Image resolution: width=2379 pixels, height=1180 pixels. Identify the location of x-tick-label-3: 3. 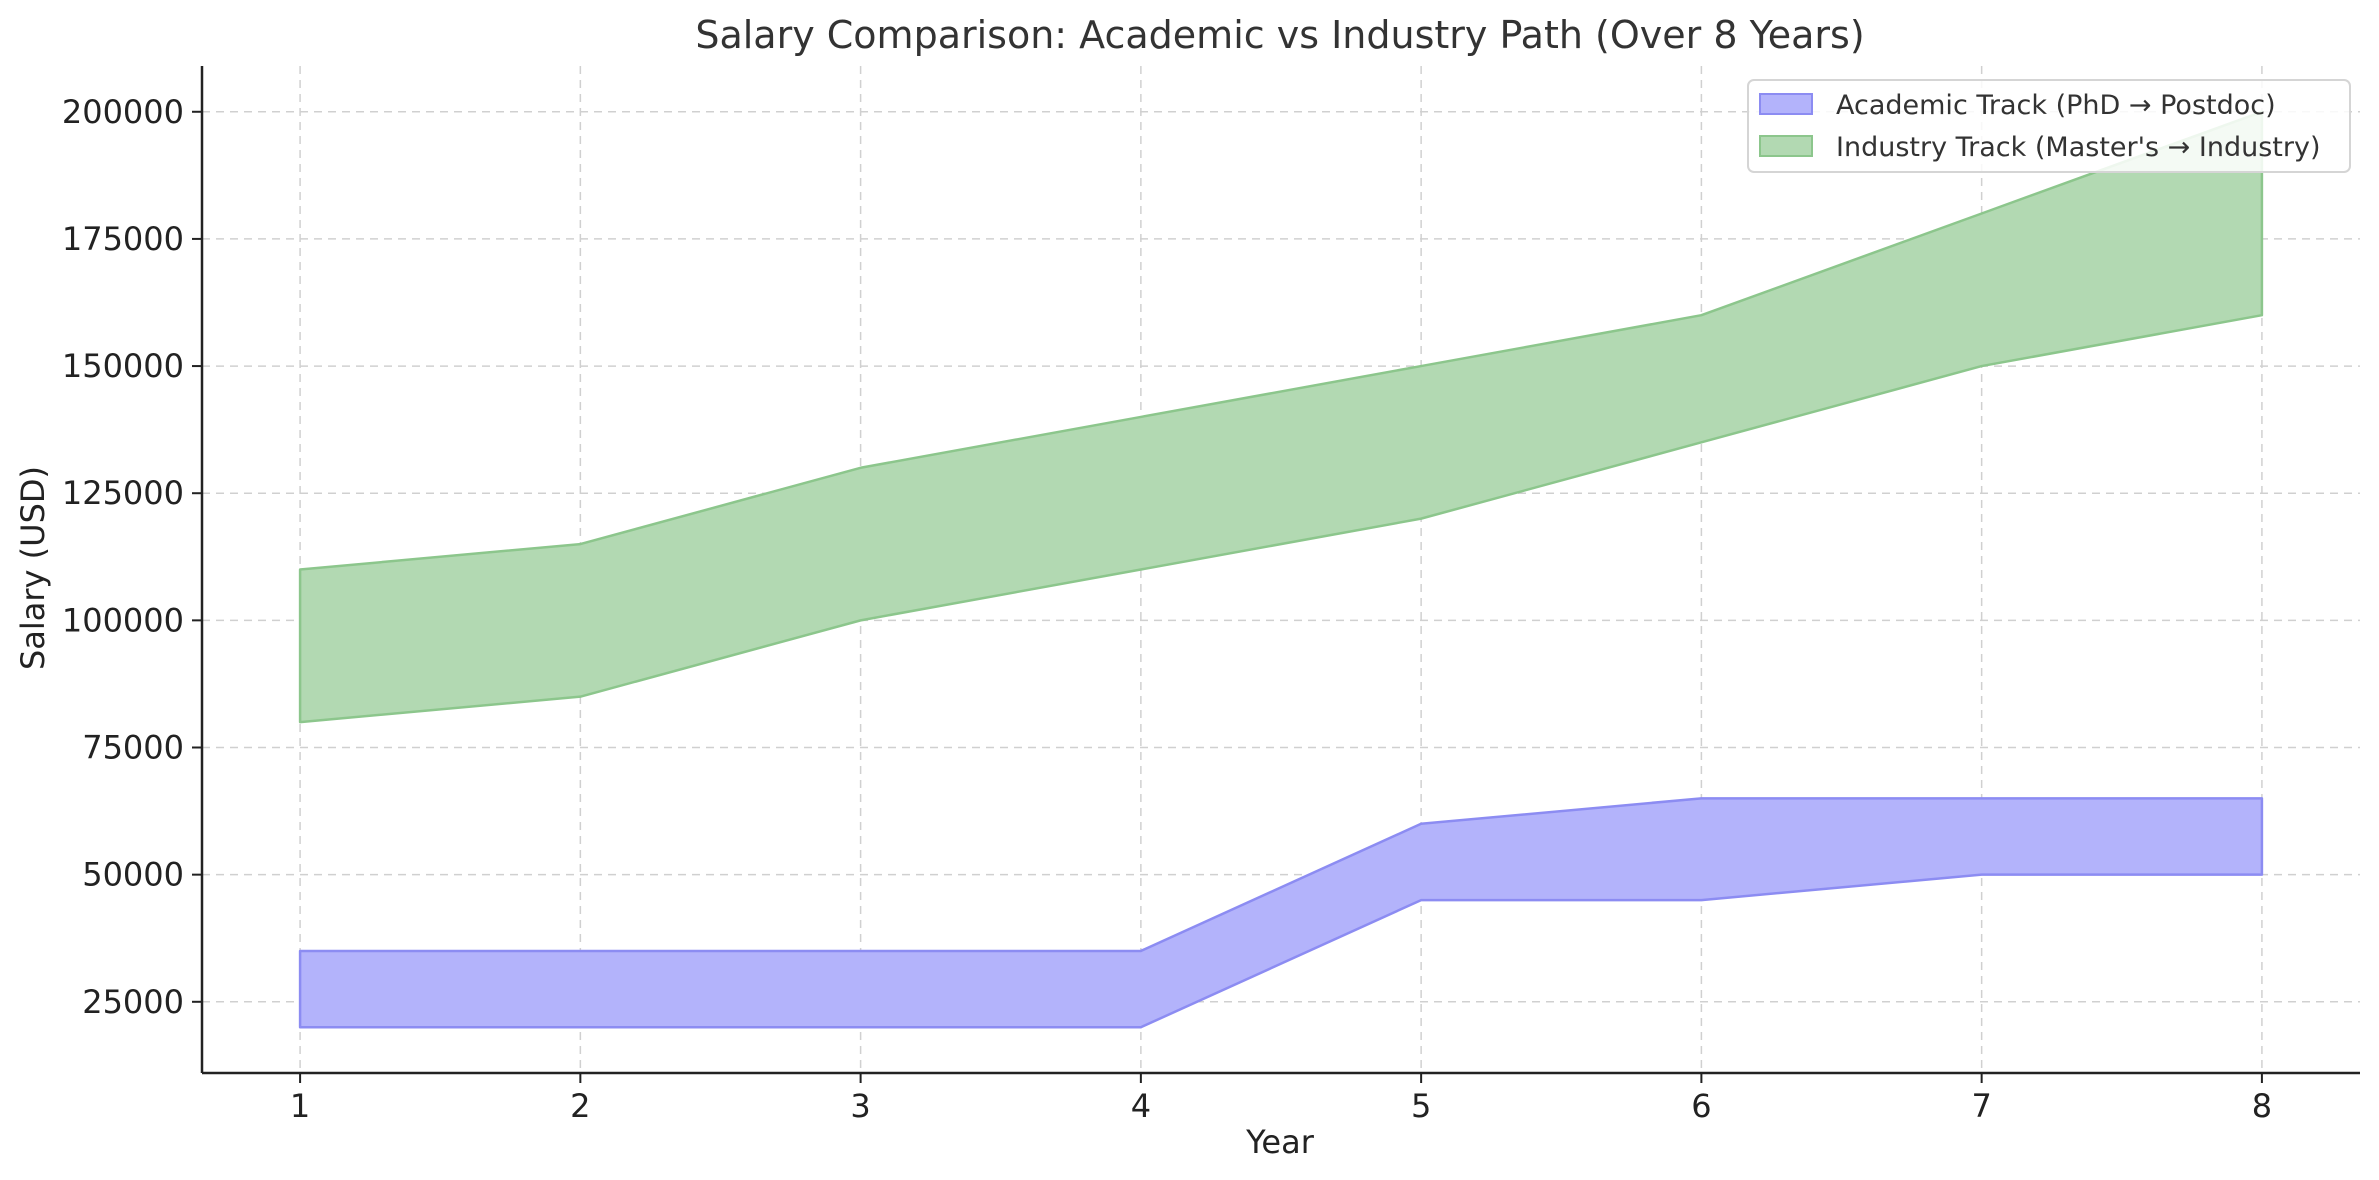
(860, 1106).